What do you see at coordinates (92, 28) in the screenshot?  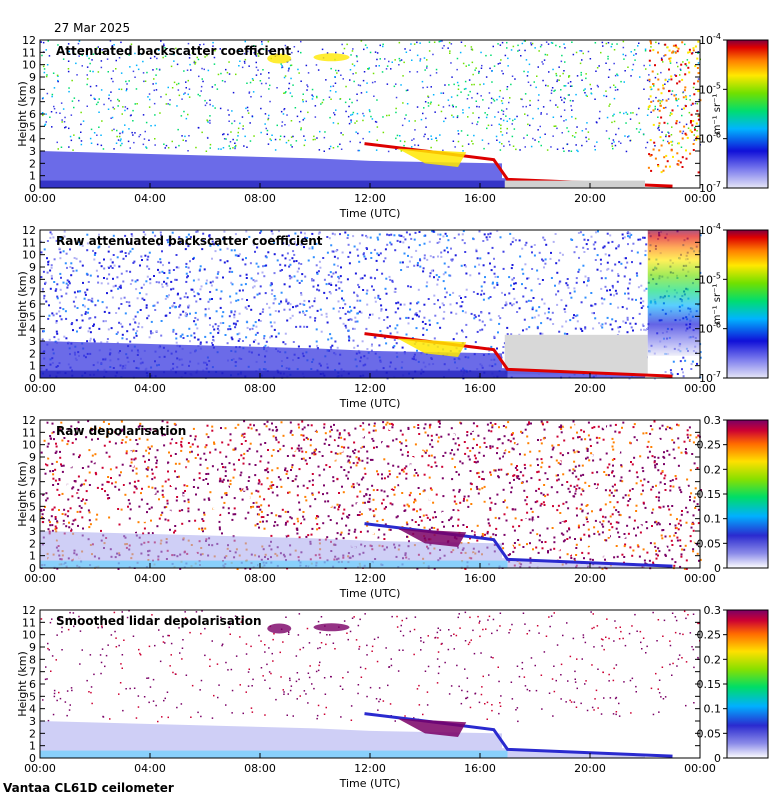 I see `date-label: 27 Mar 2025` at bounding box center [92, 28].